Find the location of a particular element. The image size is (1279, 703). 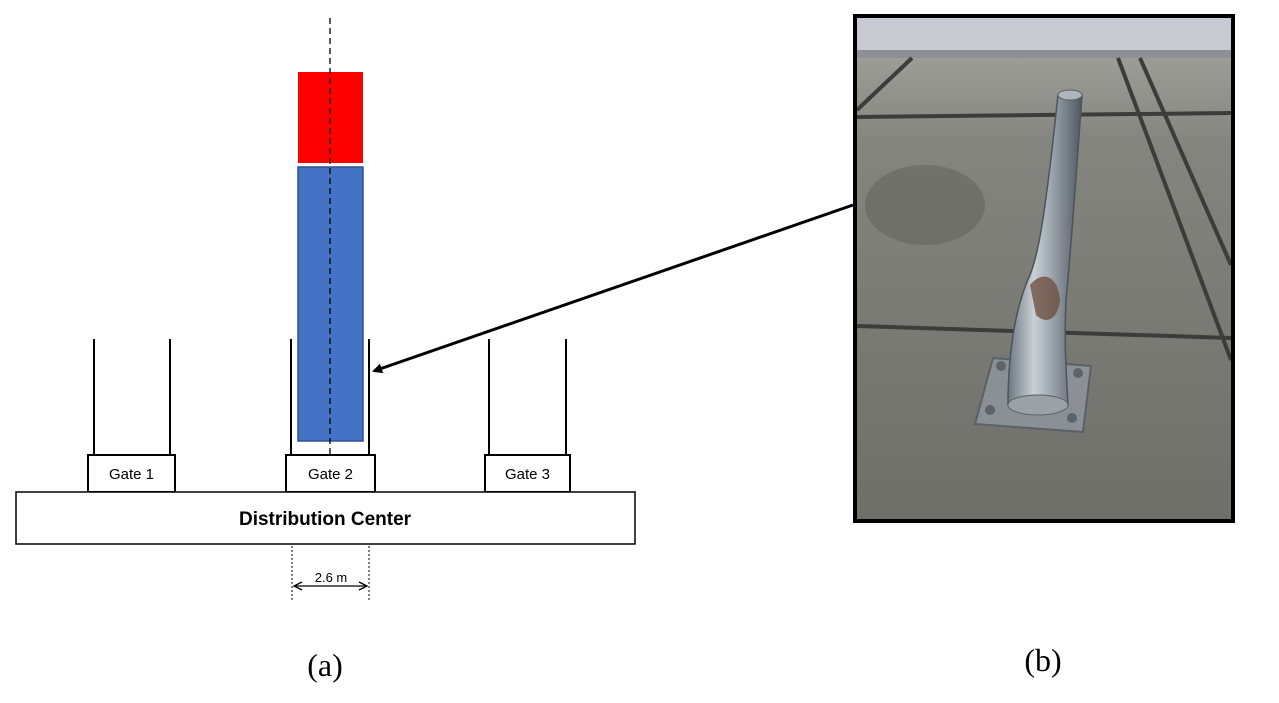

truck-cab is located at coordinates (330, 117).